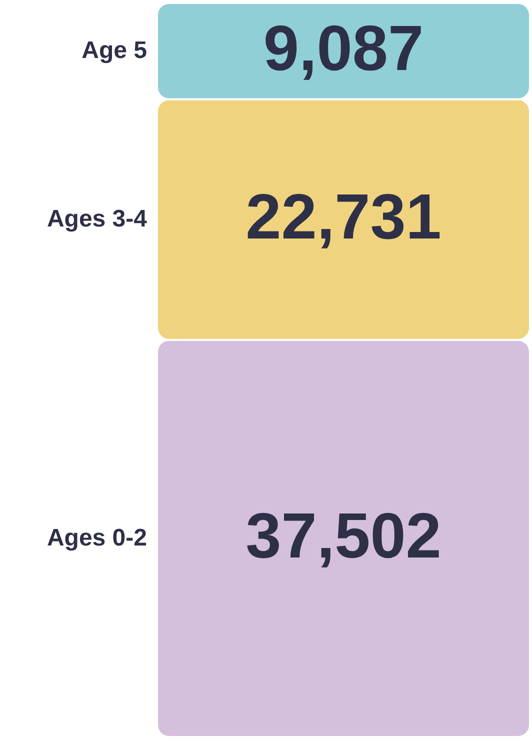 This screenshot has height=742, width=532. I want to click on series-label: Ages 0-2, so click(96, 538).